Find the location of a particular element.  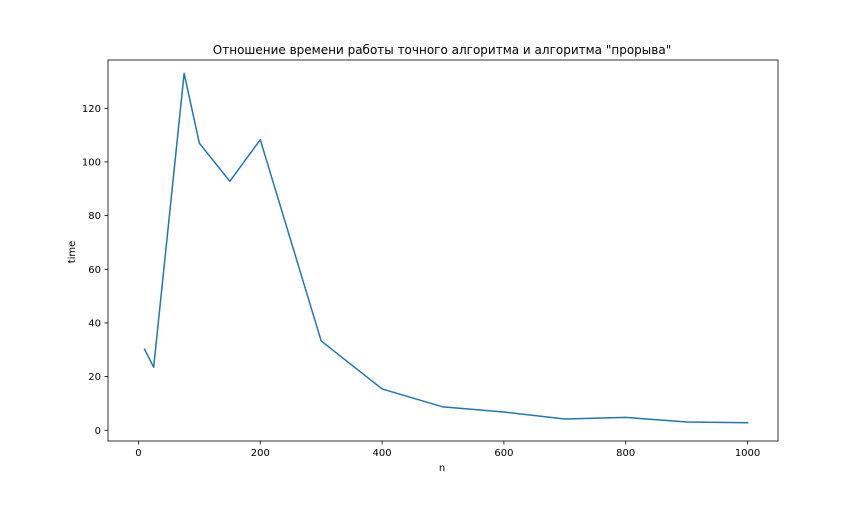

x-tick-label: 400 is located at coordinates (382, 453).